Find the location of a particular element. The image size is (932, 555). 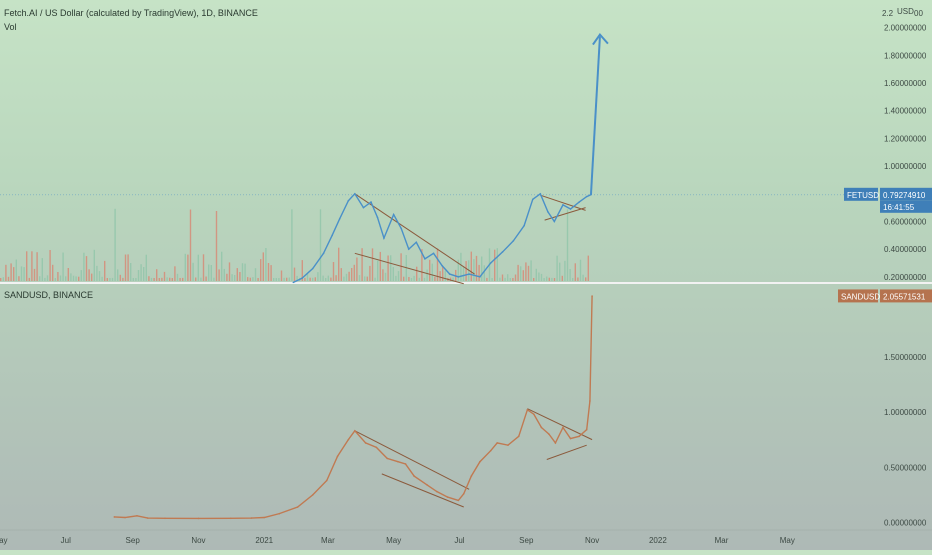

fet-price-tag is located at coordinates (906, 194).